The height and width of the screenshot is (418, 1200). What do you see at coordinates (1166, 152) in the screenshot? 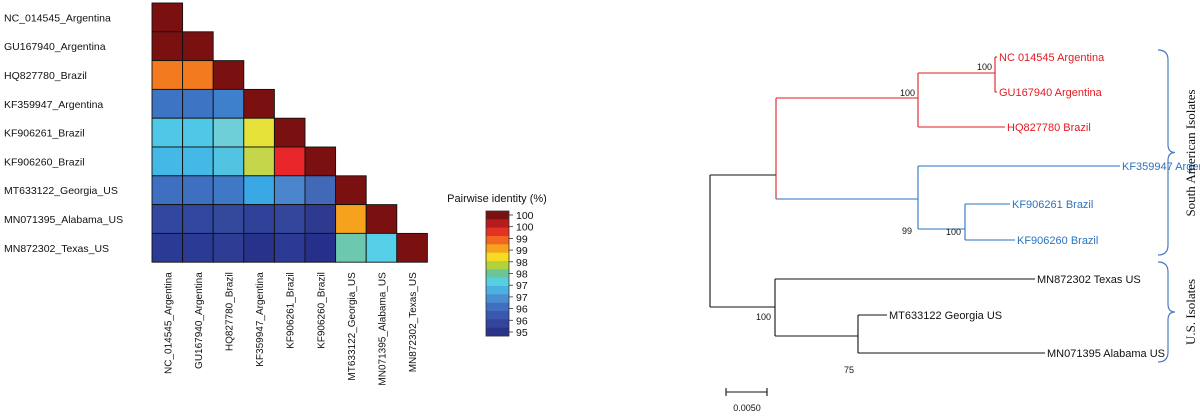
I see `south-american-bracket` at bounding box center [1166, 152].